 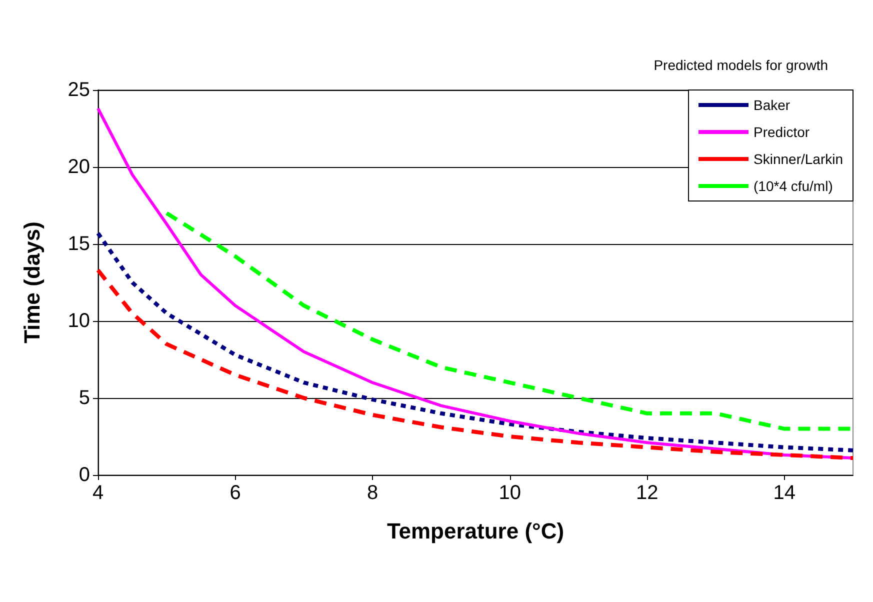 What do you see at coordinates (32, 283) in the screenshot?
I see `y-axis-title: Time (days)` at bounding box center [32, 283].